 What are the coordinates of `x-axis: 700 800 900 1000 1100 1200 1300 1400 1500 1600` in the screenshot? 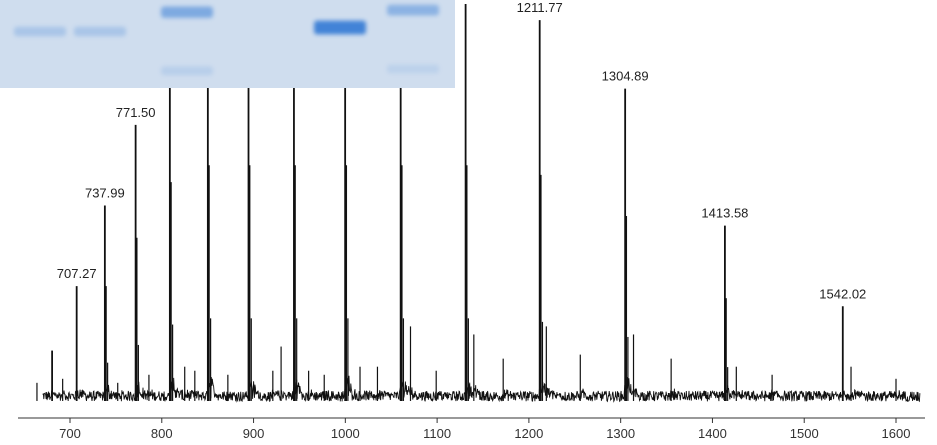 It's located at (471, 429).